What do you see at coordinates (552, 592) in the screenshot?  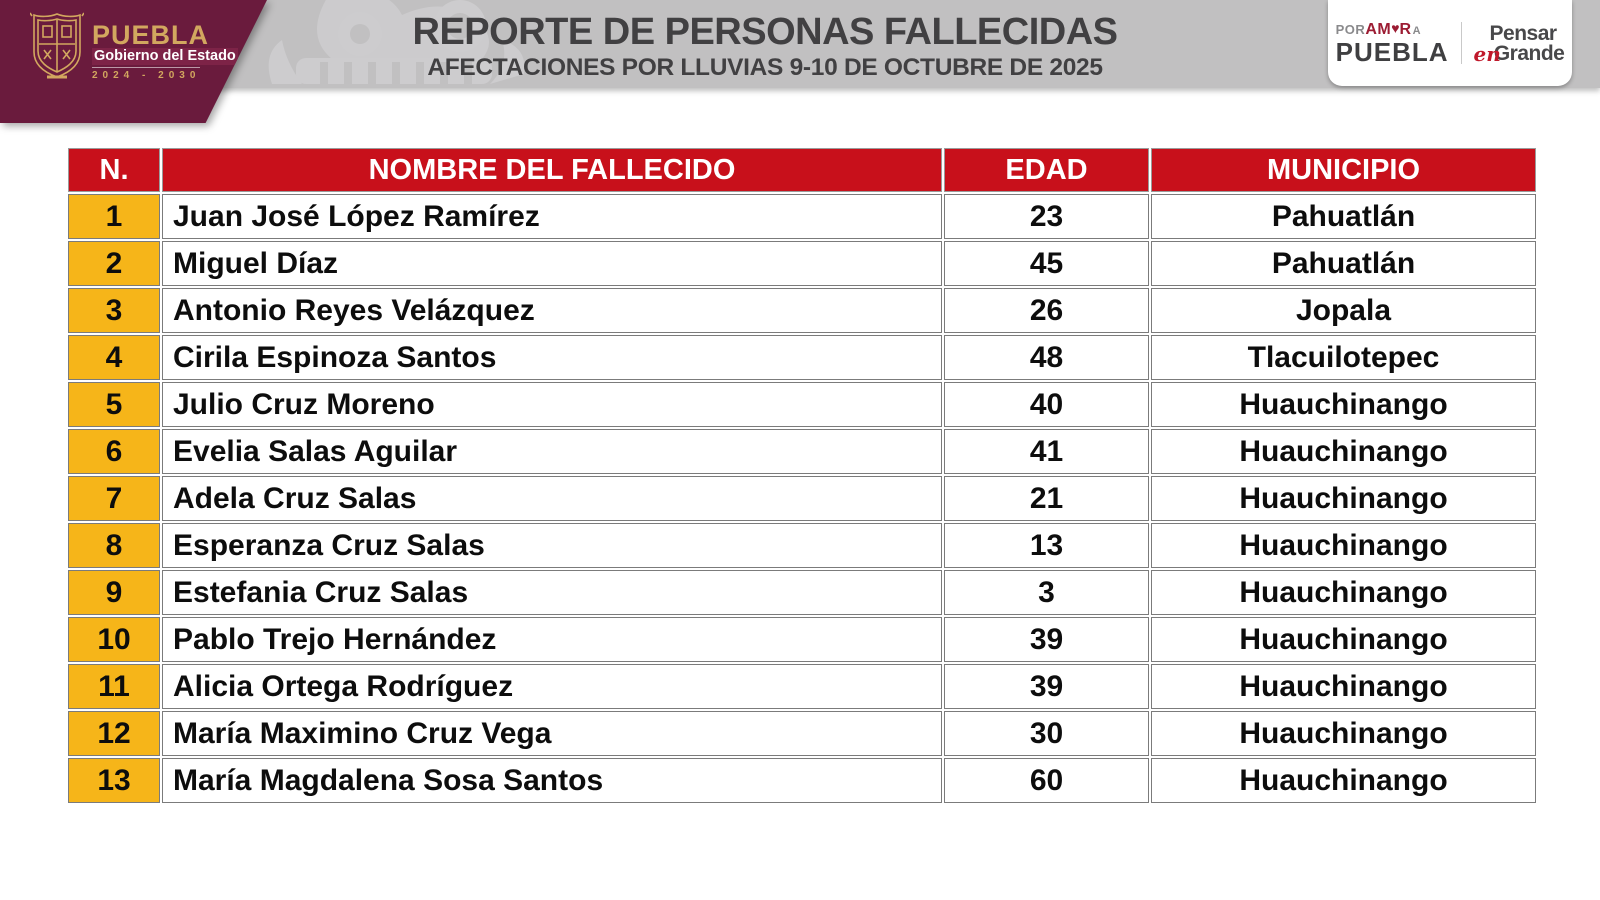 I see `name-cell: Estefania Cruz Salas` at bounding box center [552, 592].